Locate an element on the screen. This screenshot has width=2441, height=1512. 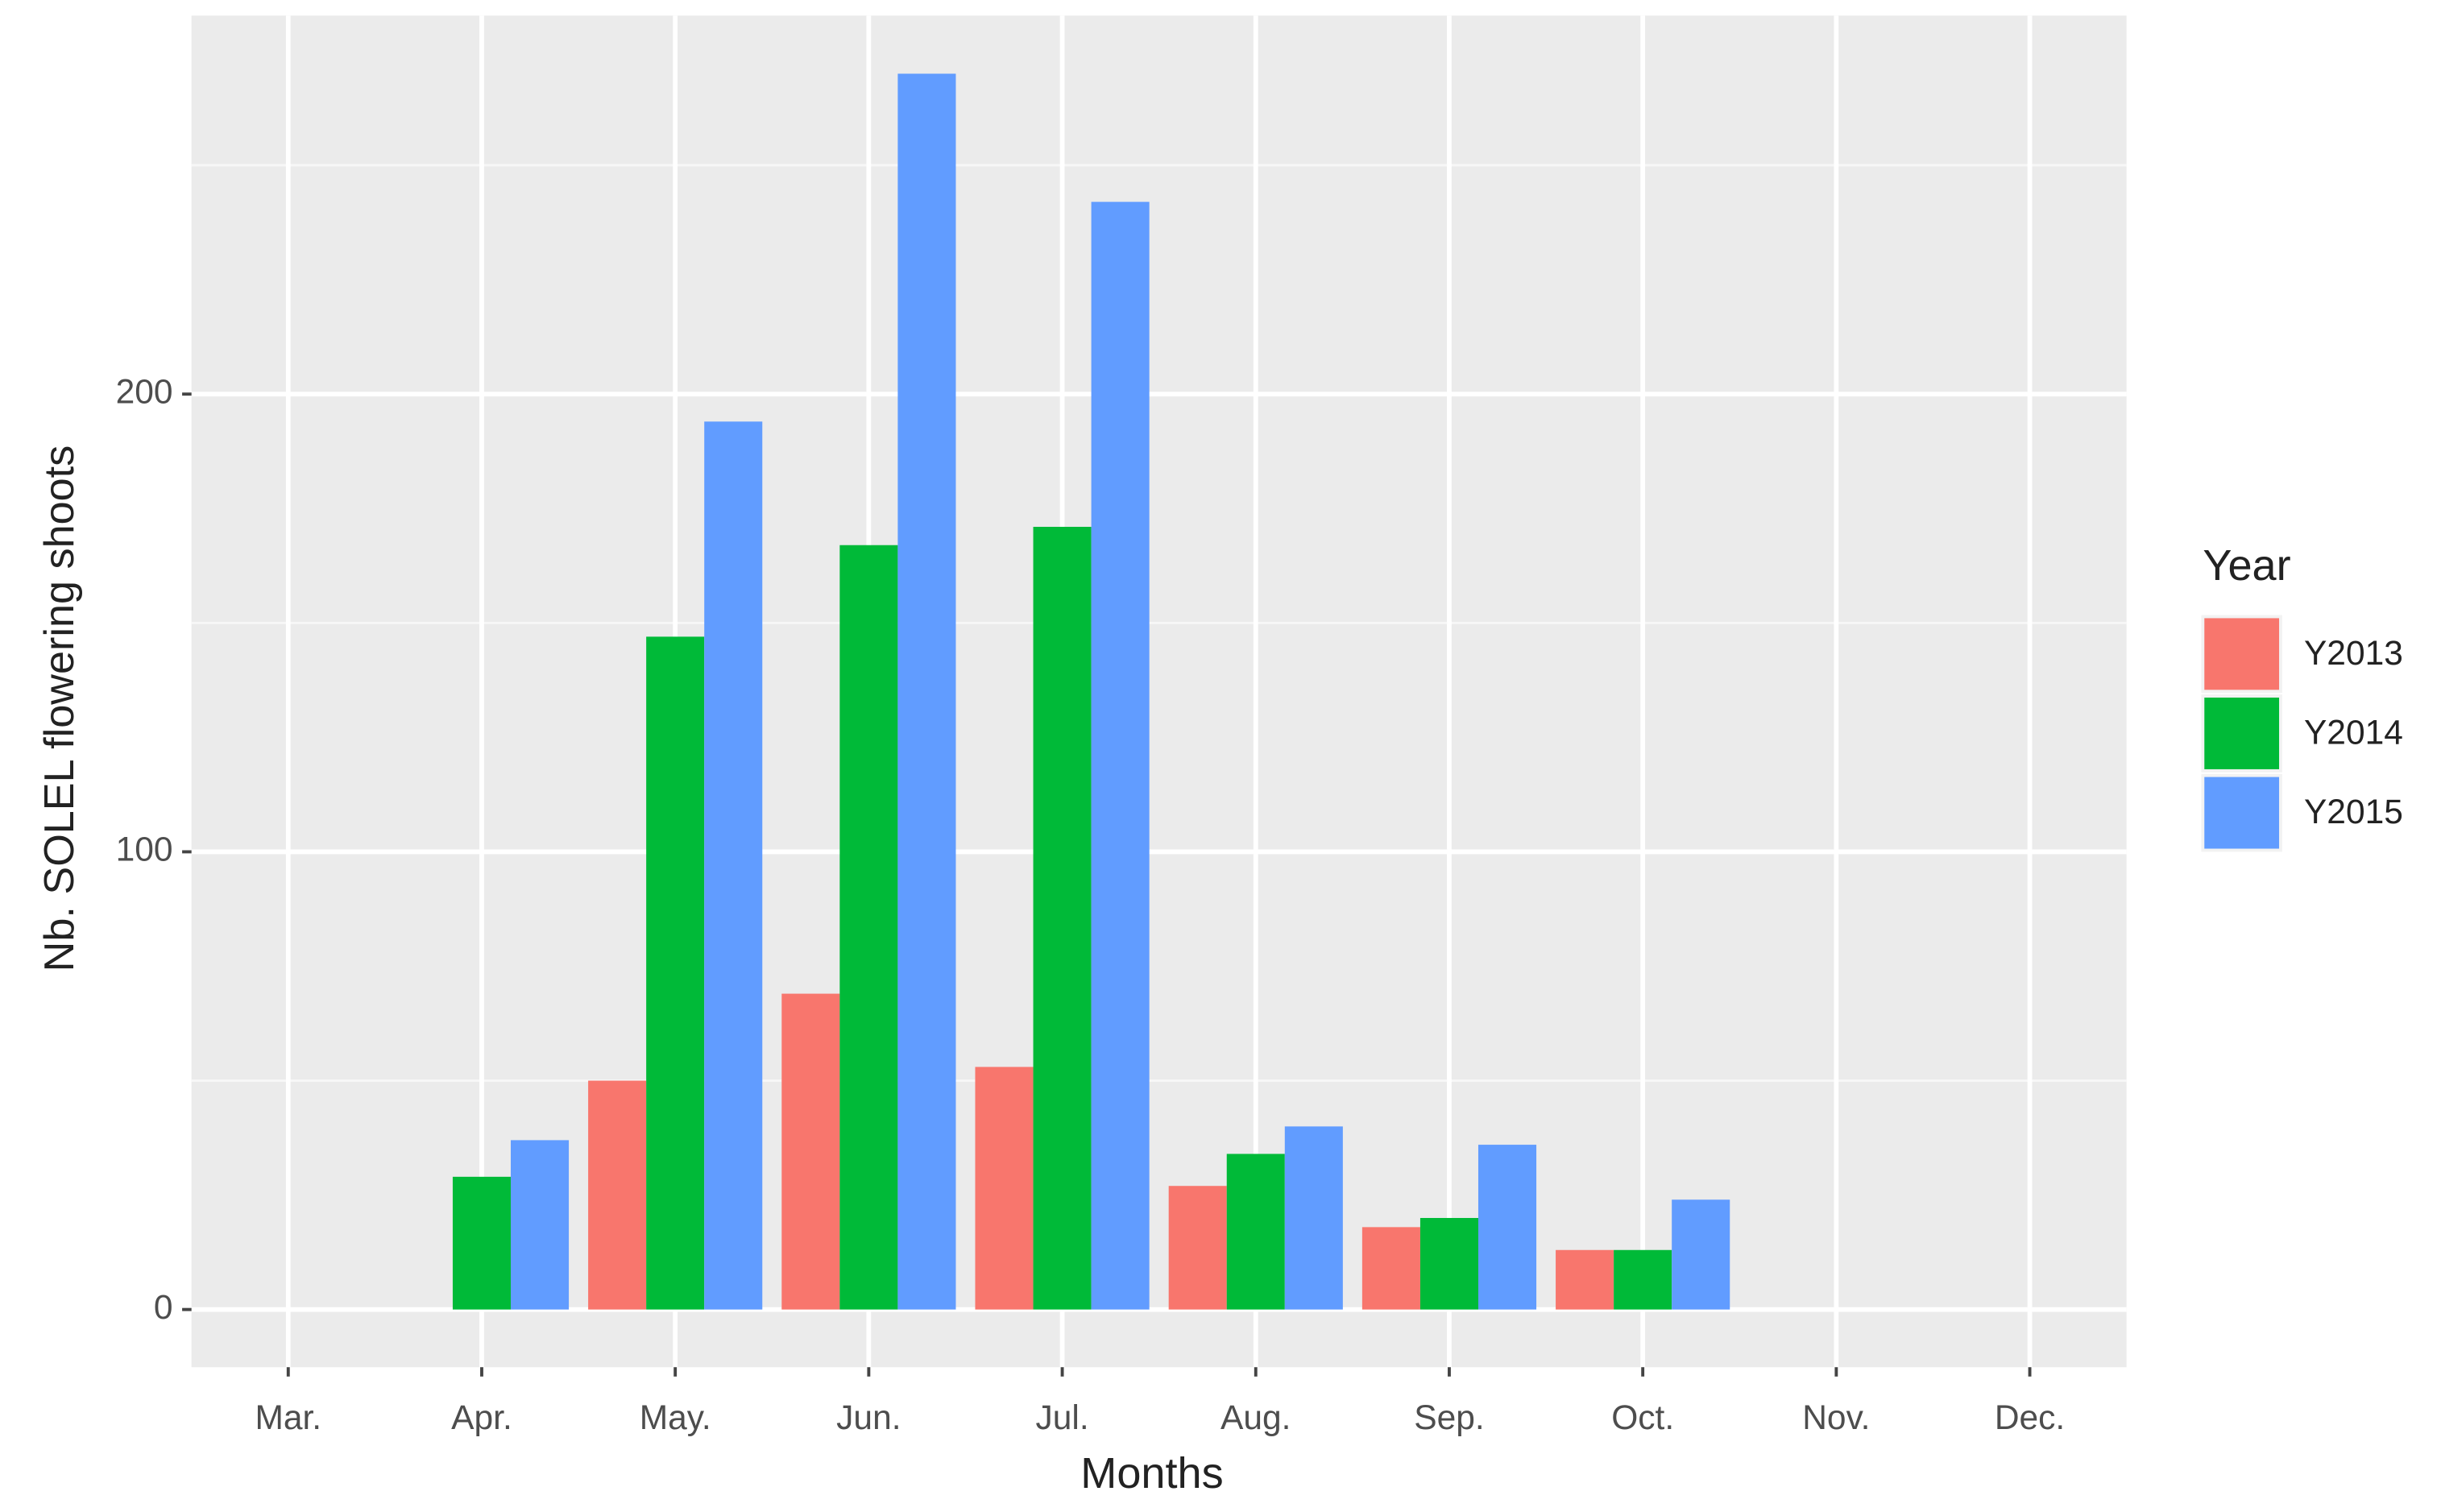
y-axis-title: Nb. SOLEL flowering shoots is located at coordinates (59, 709).